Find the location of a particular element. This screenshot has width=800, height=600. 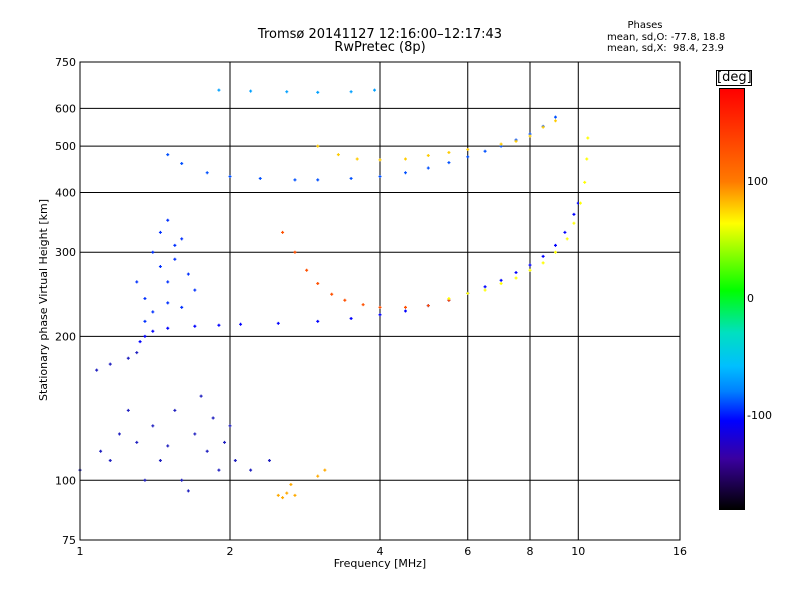

chart-subtitle: RwPretec (8p) is located at coordinates (380, 47).